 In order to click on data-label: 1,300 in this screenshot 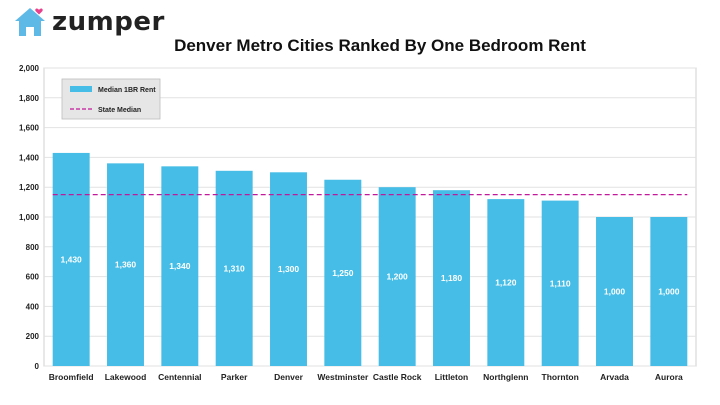, I will do `click(289, 269)`.